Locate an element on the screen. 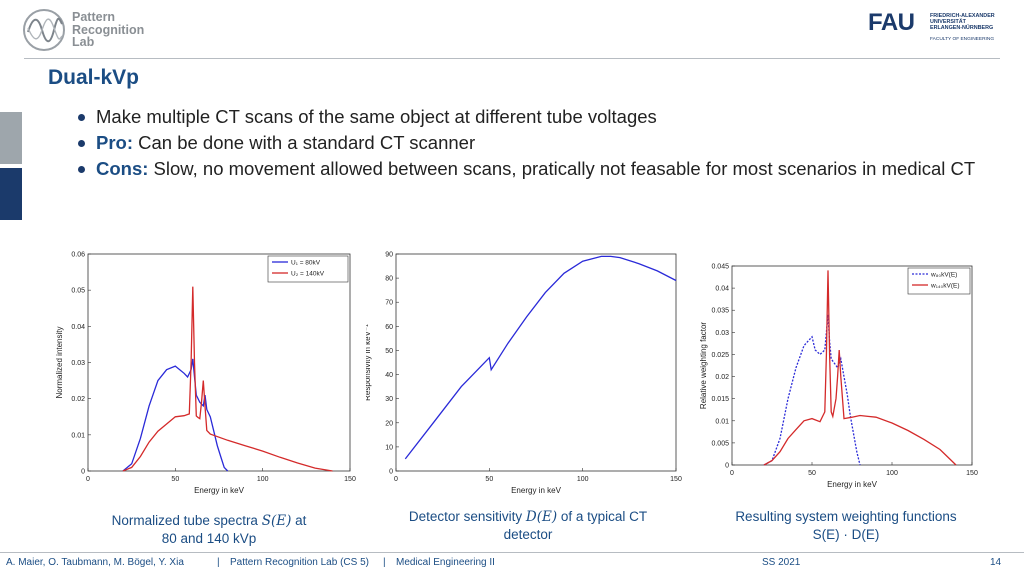 This screenshot has height=576, width=1024. caption-text: 80 and 140 kVp is located at coordinates (209, 538).